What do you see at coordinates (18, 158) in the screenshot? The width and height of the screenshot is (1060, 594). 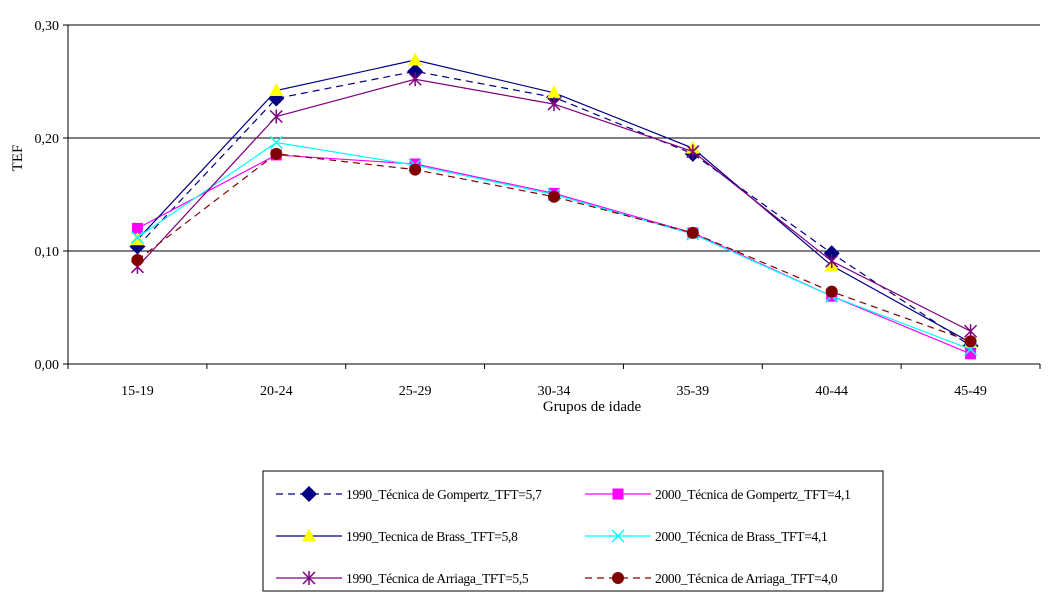 I see `y-axis-title: TEF` at bounding box center [18, 158].